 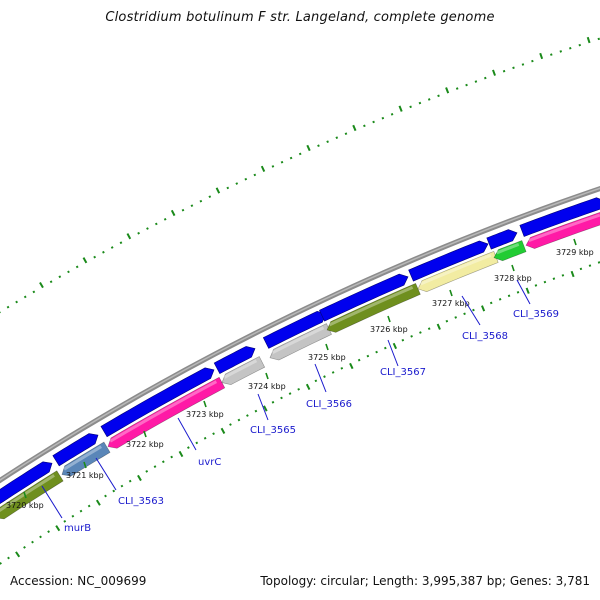 I want to click on coordinate-label: 3722 kbp, so click(x=145, y=444).